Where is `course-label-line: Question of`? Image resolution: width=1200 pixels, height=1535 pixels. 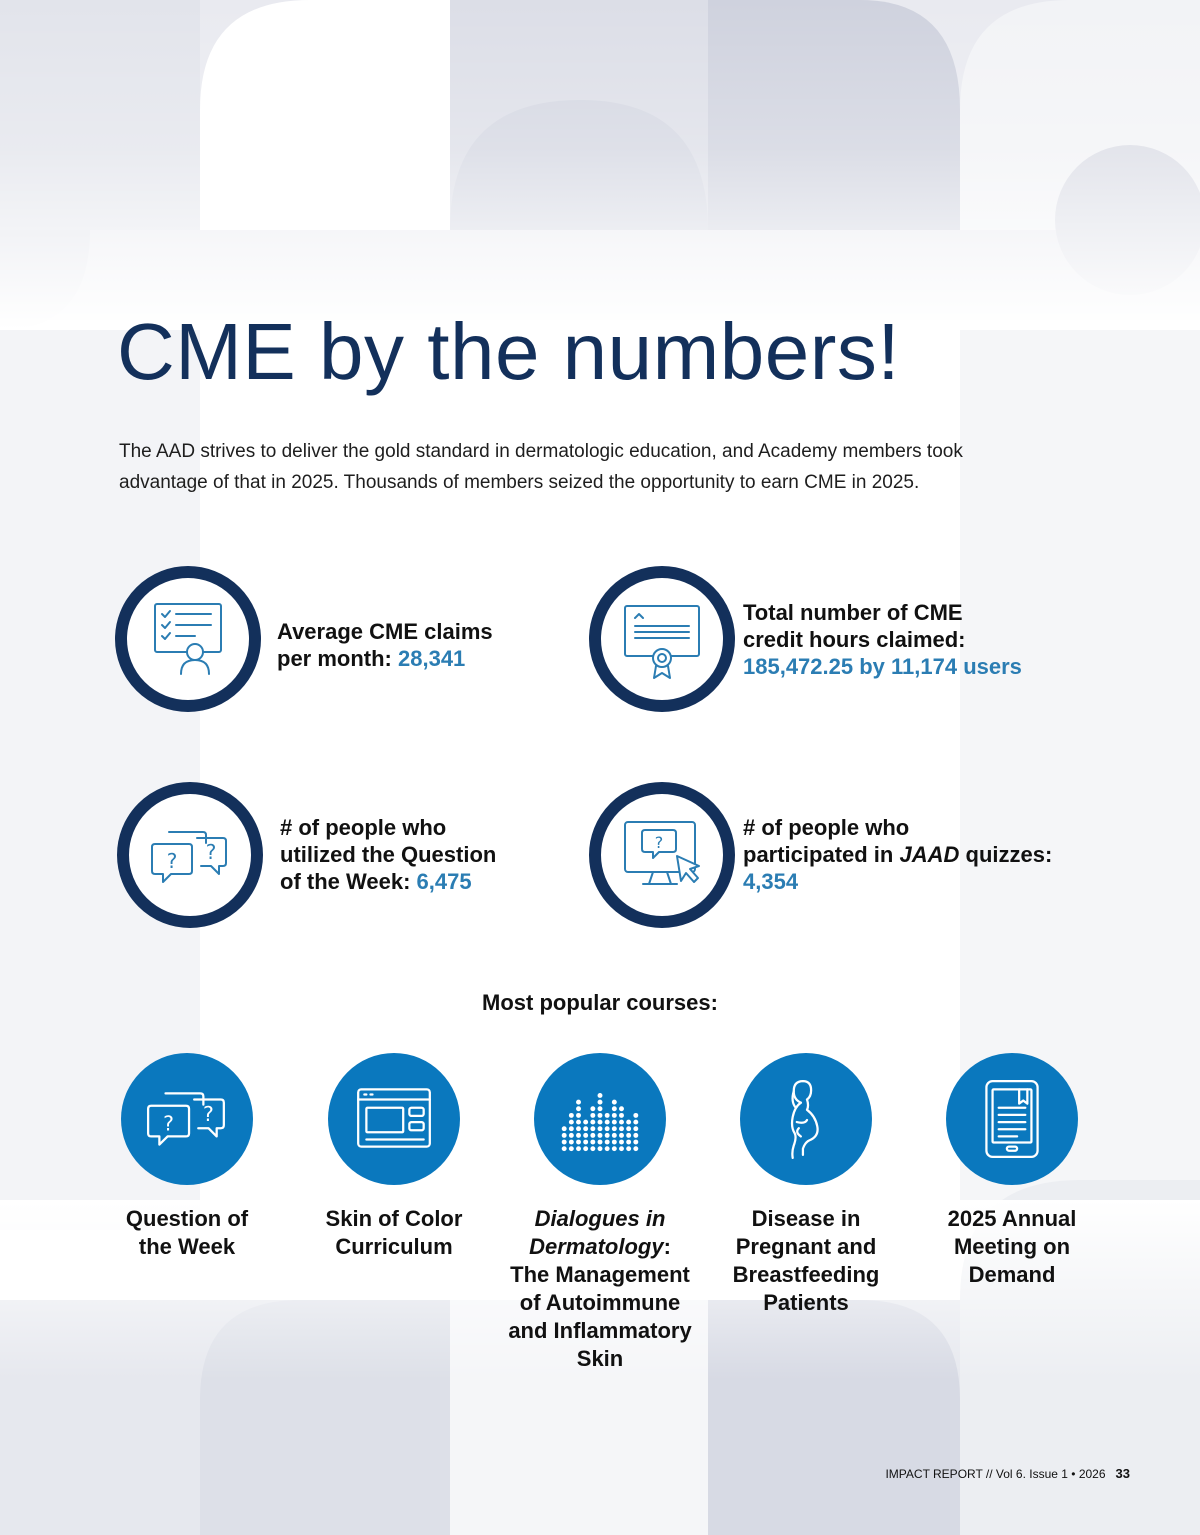
course-label-line: Question of is located at coordinates (187, 1218).